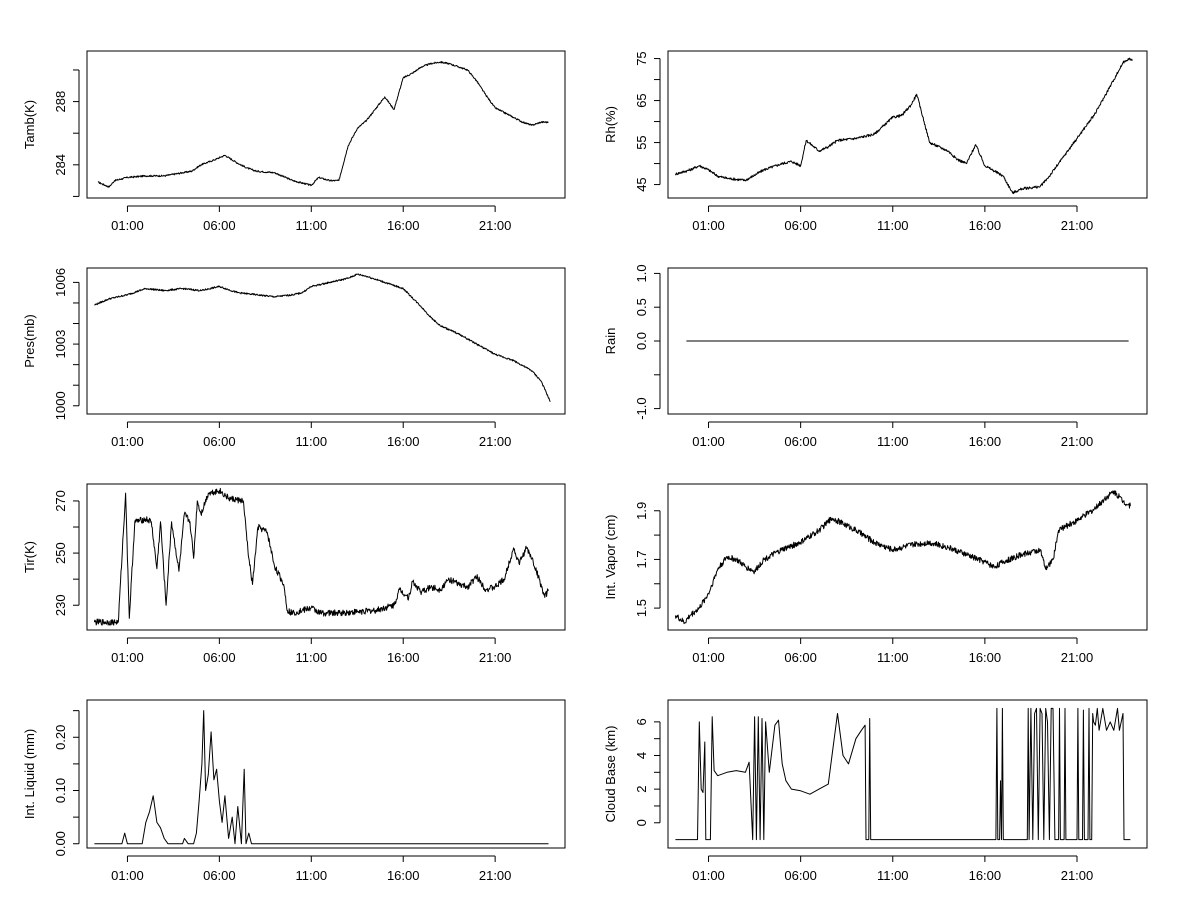 The image size is (1200, 900). I want to click on y-axis-label: Tamb(K), so click(29, 124).